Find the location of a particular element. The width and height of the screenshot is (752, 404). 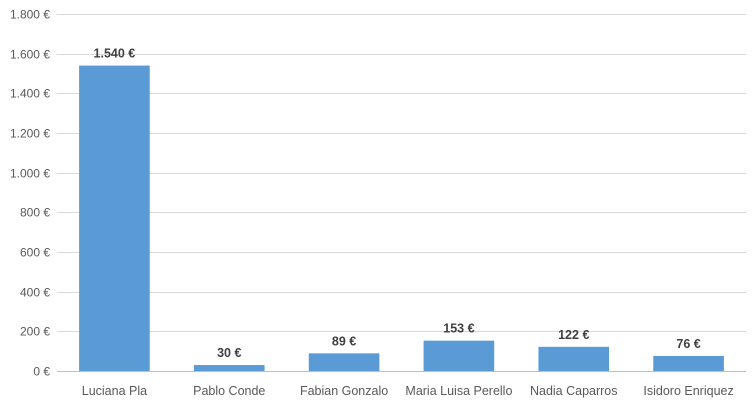

data-label: 153 € is located at coordinates (458, 329).